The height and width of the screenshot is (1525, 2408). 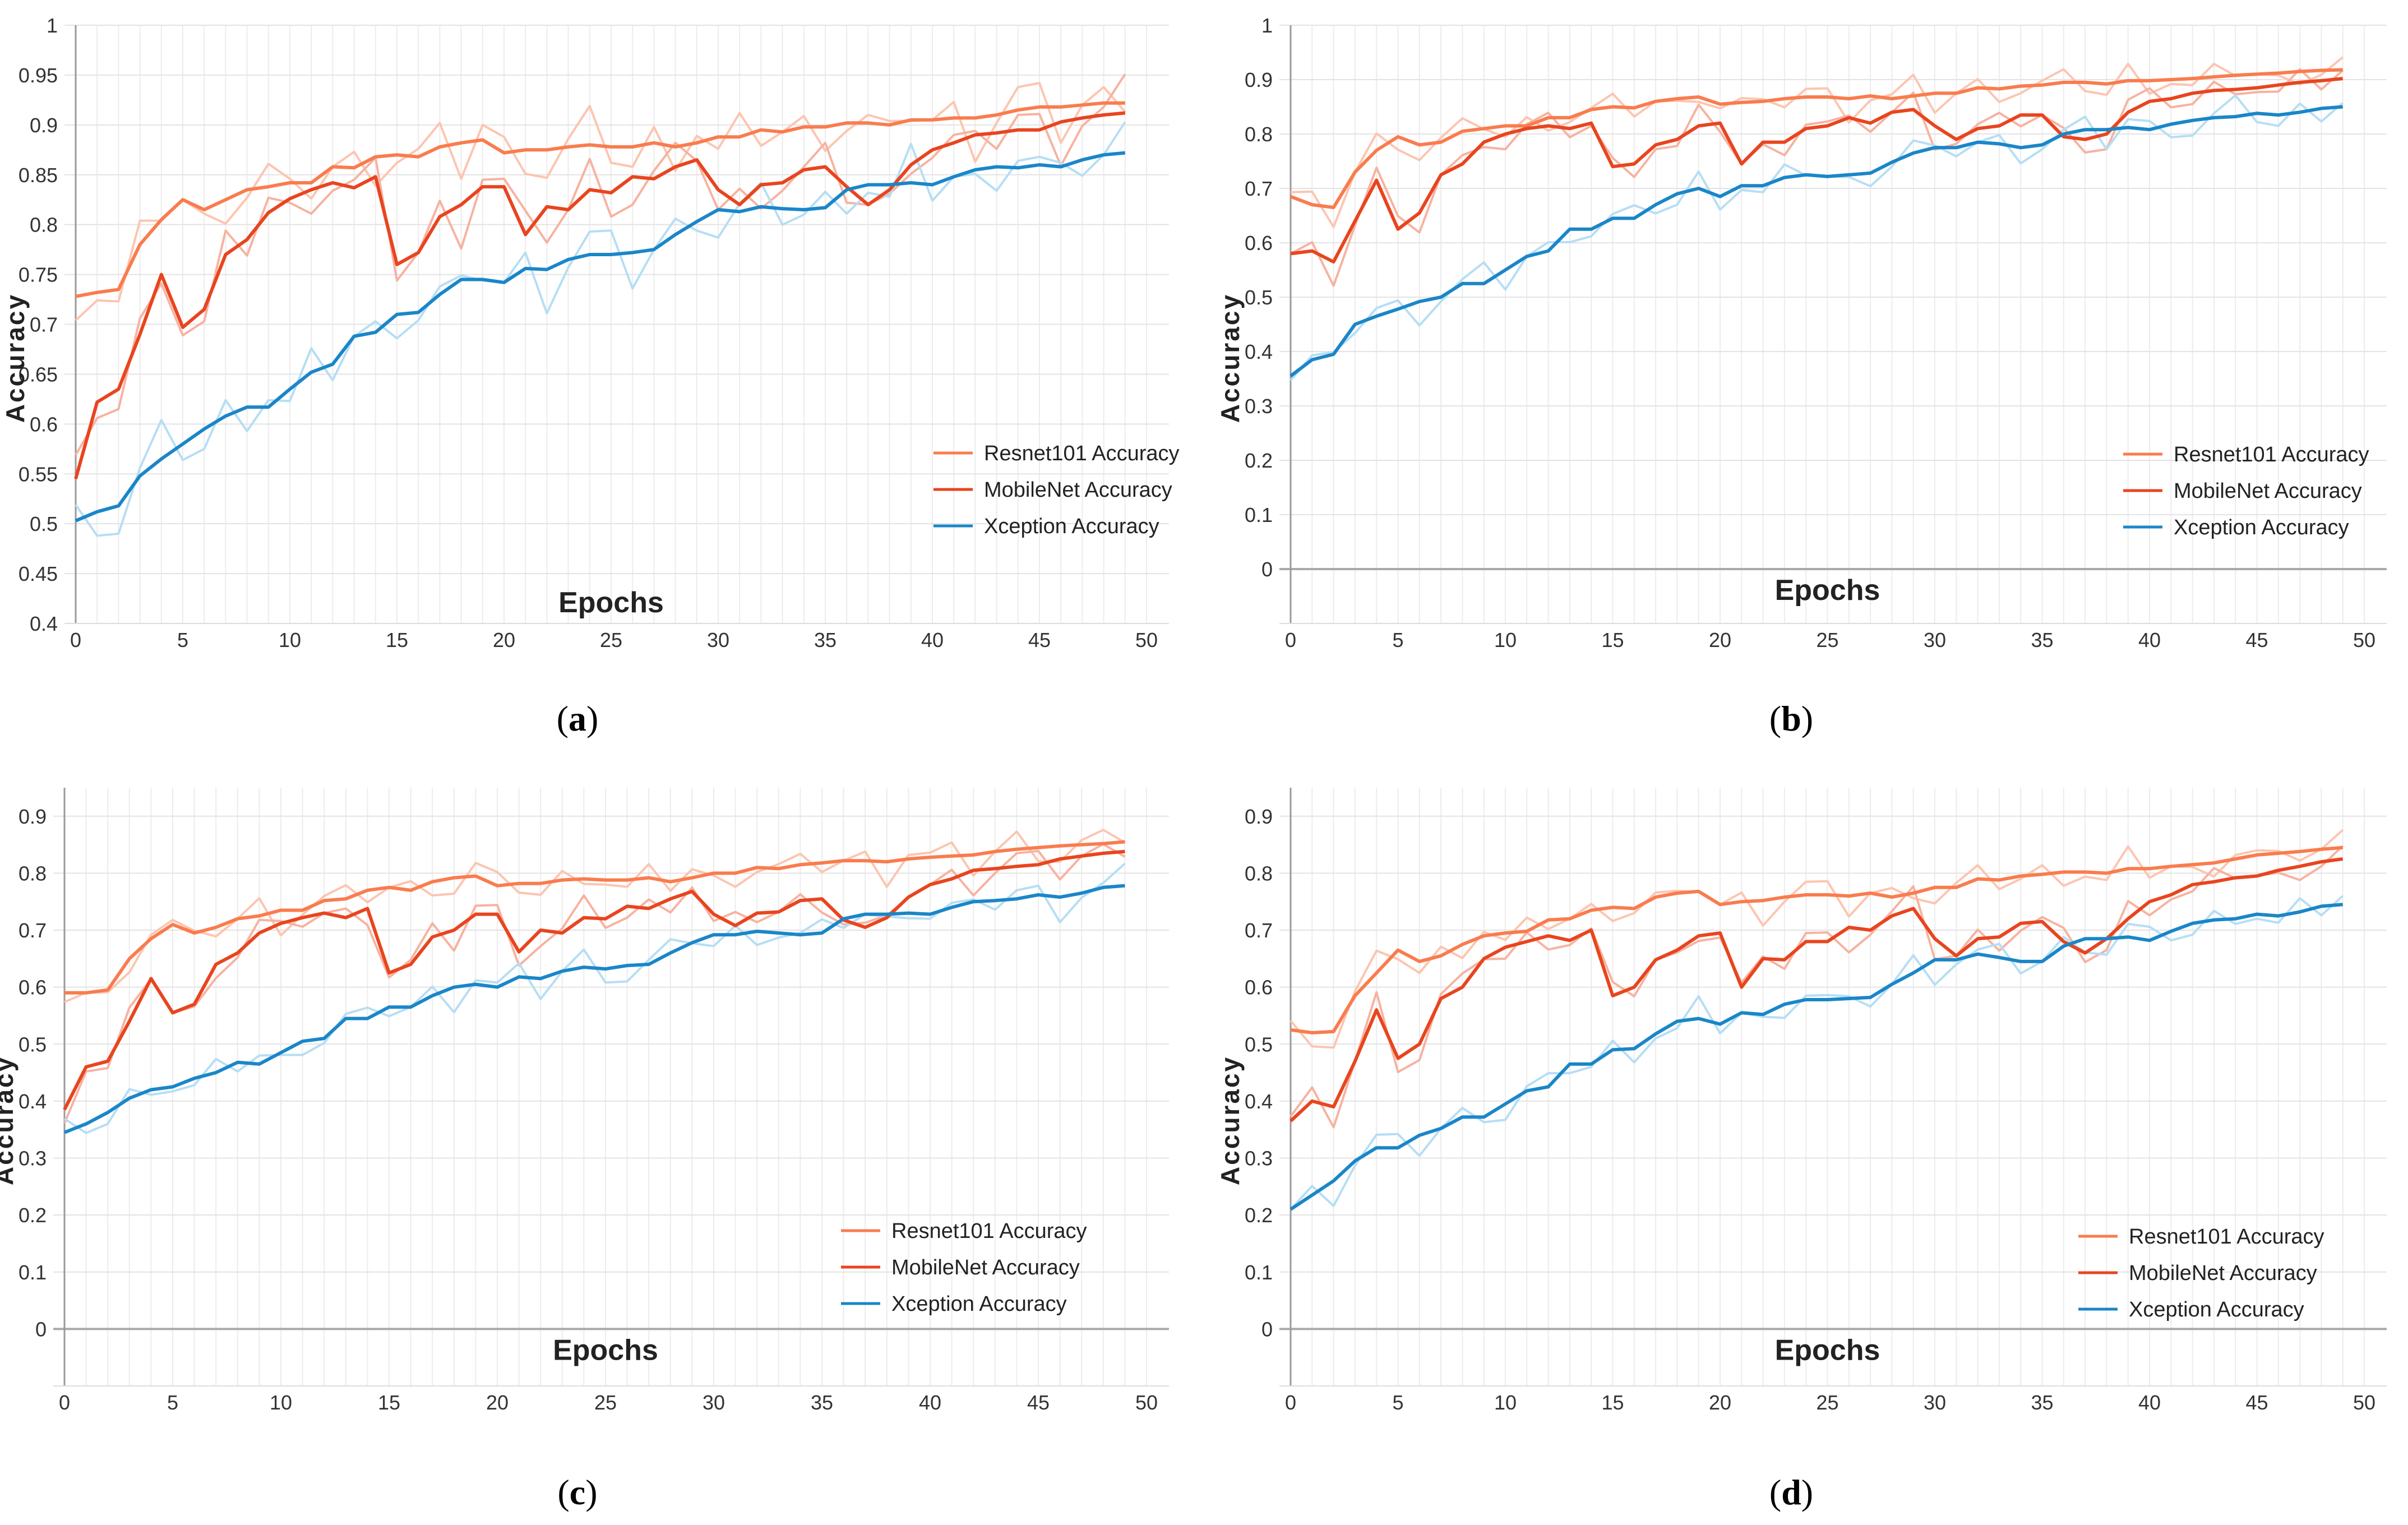 I want to click on y-tick-label: 0.75, so click(x=38, y=275).